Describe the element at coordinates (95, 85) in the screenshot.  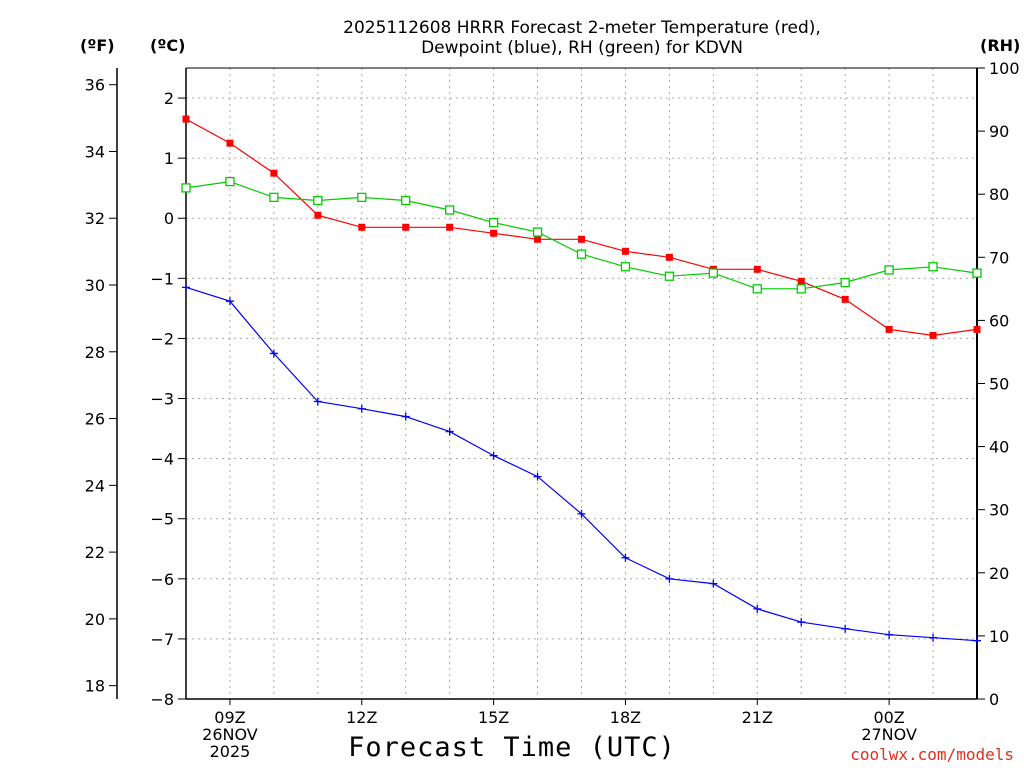
I see `fahrenheit-tick-label: 36` at that location.